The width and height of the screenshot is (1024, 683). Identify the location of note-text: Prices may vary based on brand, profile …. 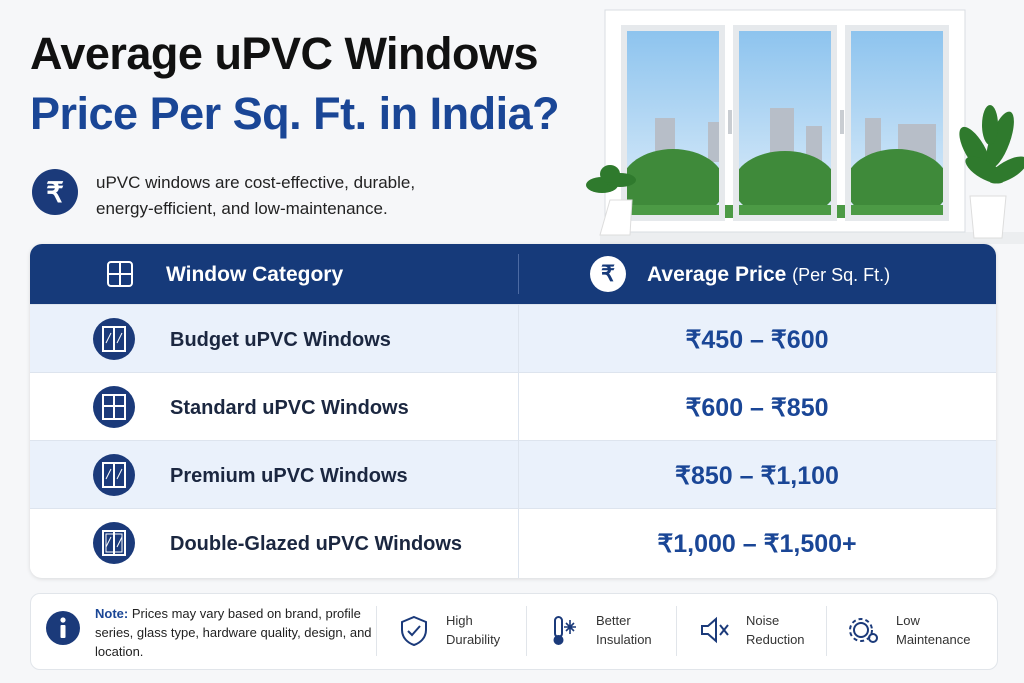
(233, 632).